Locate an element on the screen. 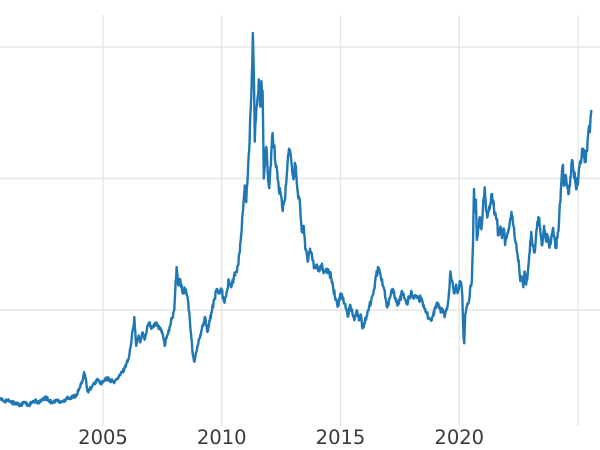 This screenshot has height=450, width=600. x-axis-tick-label: 2010 is located at coordinates (222, 437).